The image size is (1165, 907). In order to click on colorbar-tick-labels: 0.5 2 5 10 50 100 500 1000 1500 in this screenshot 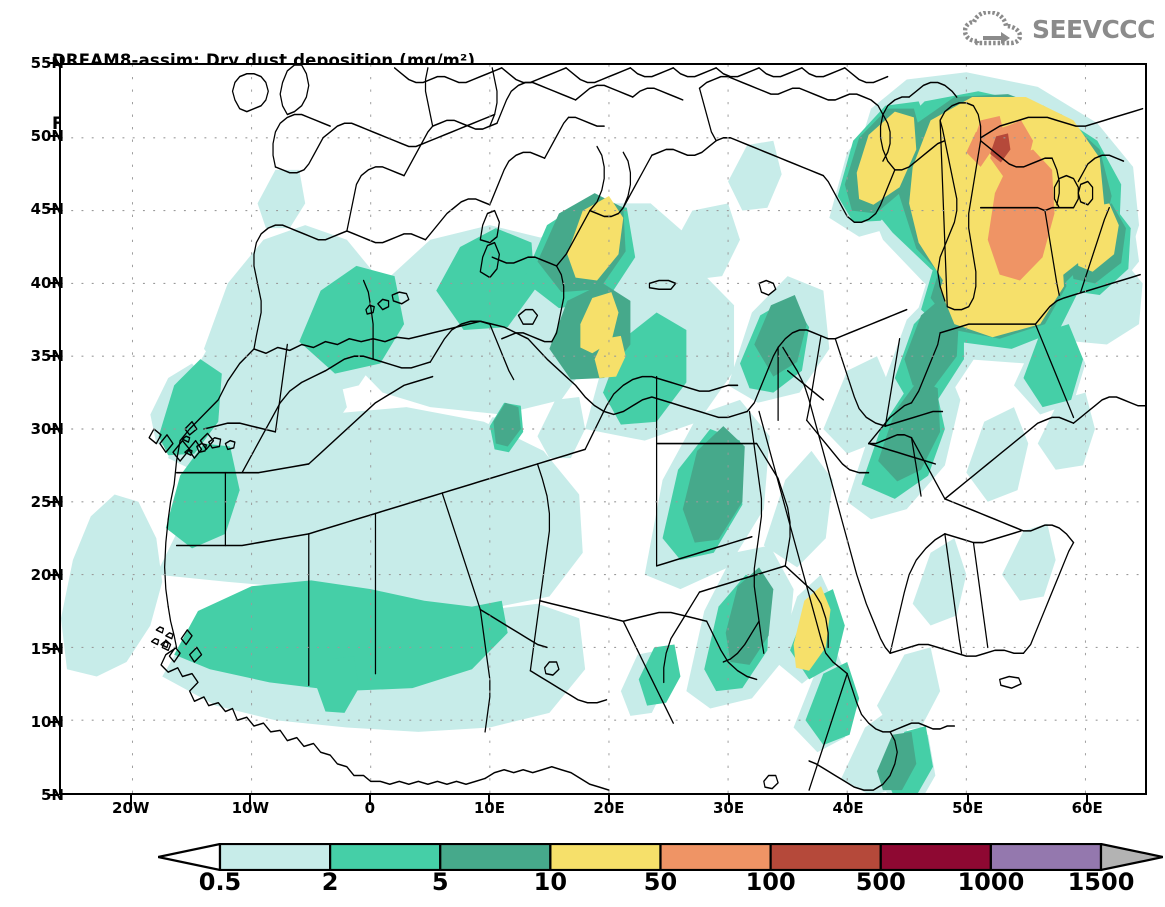, I will do `click(582, 886)`.